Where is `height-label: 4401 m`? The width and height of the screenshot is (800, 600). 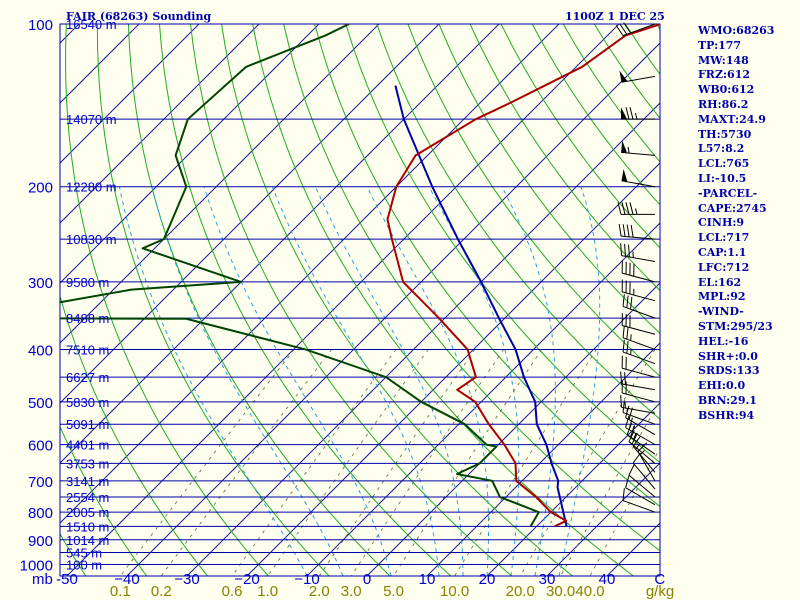 height-label: 4401 m is located at coordinates (87, 445).